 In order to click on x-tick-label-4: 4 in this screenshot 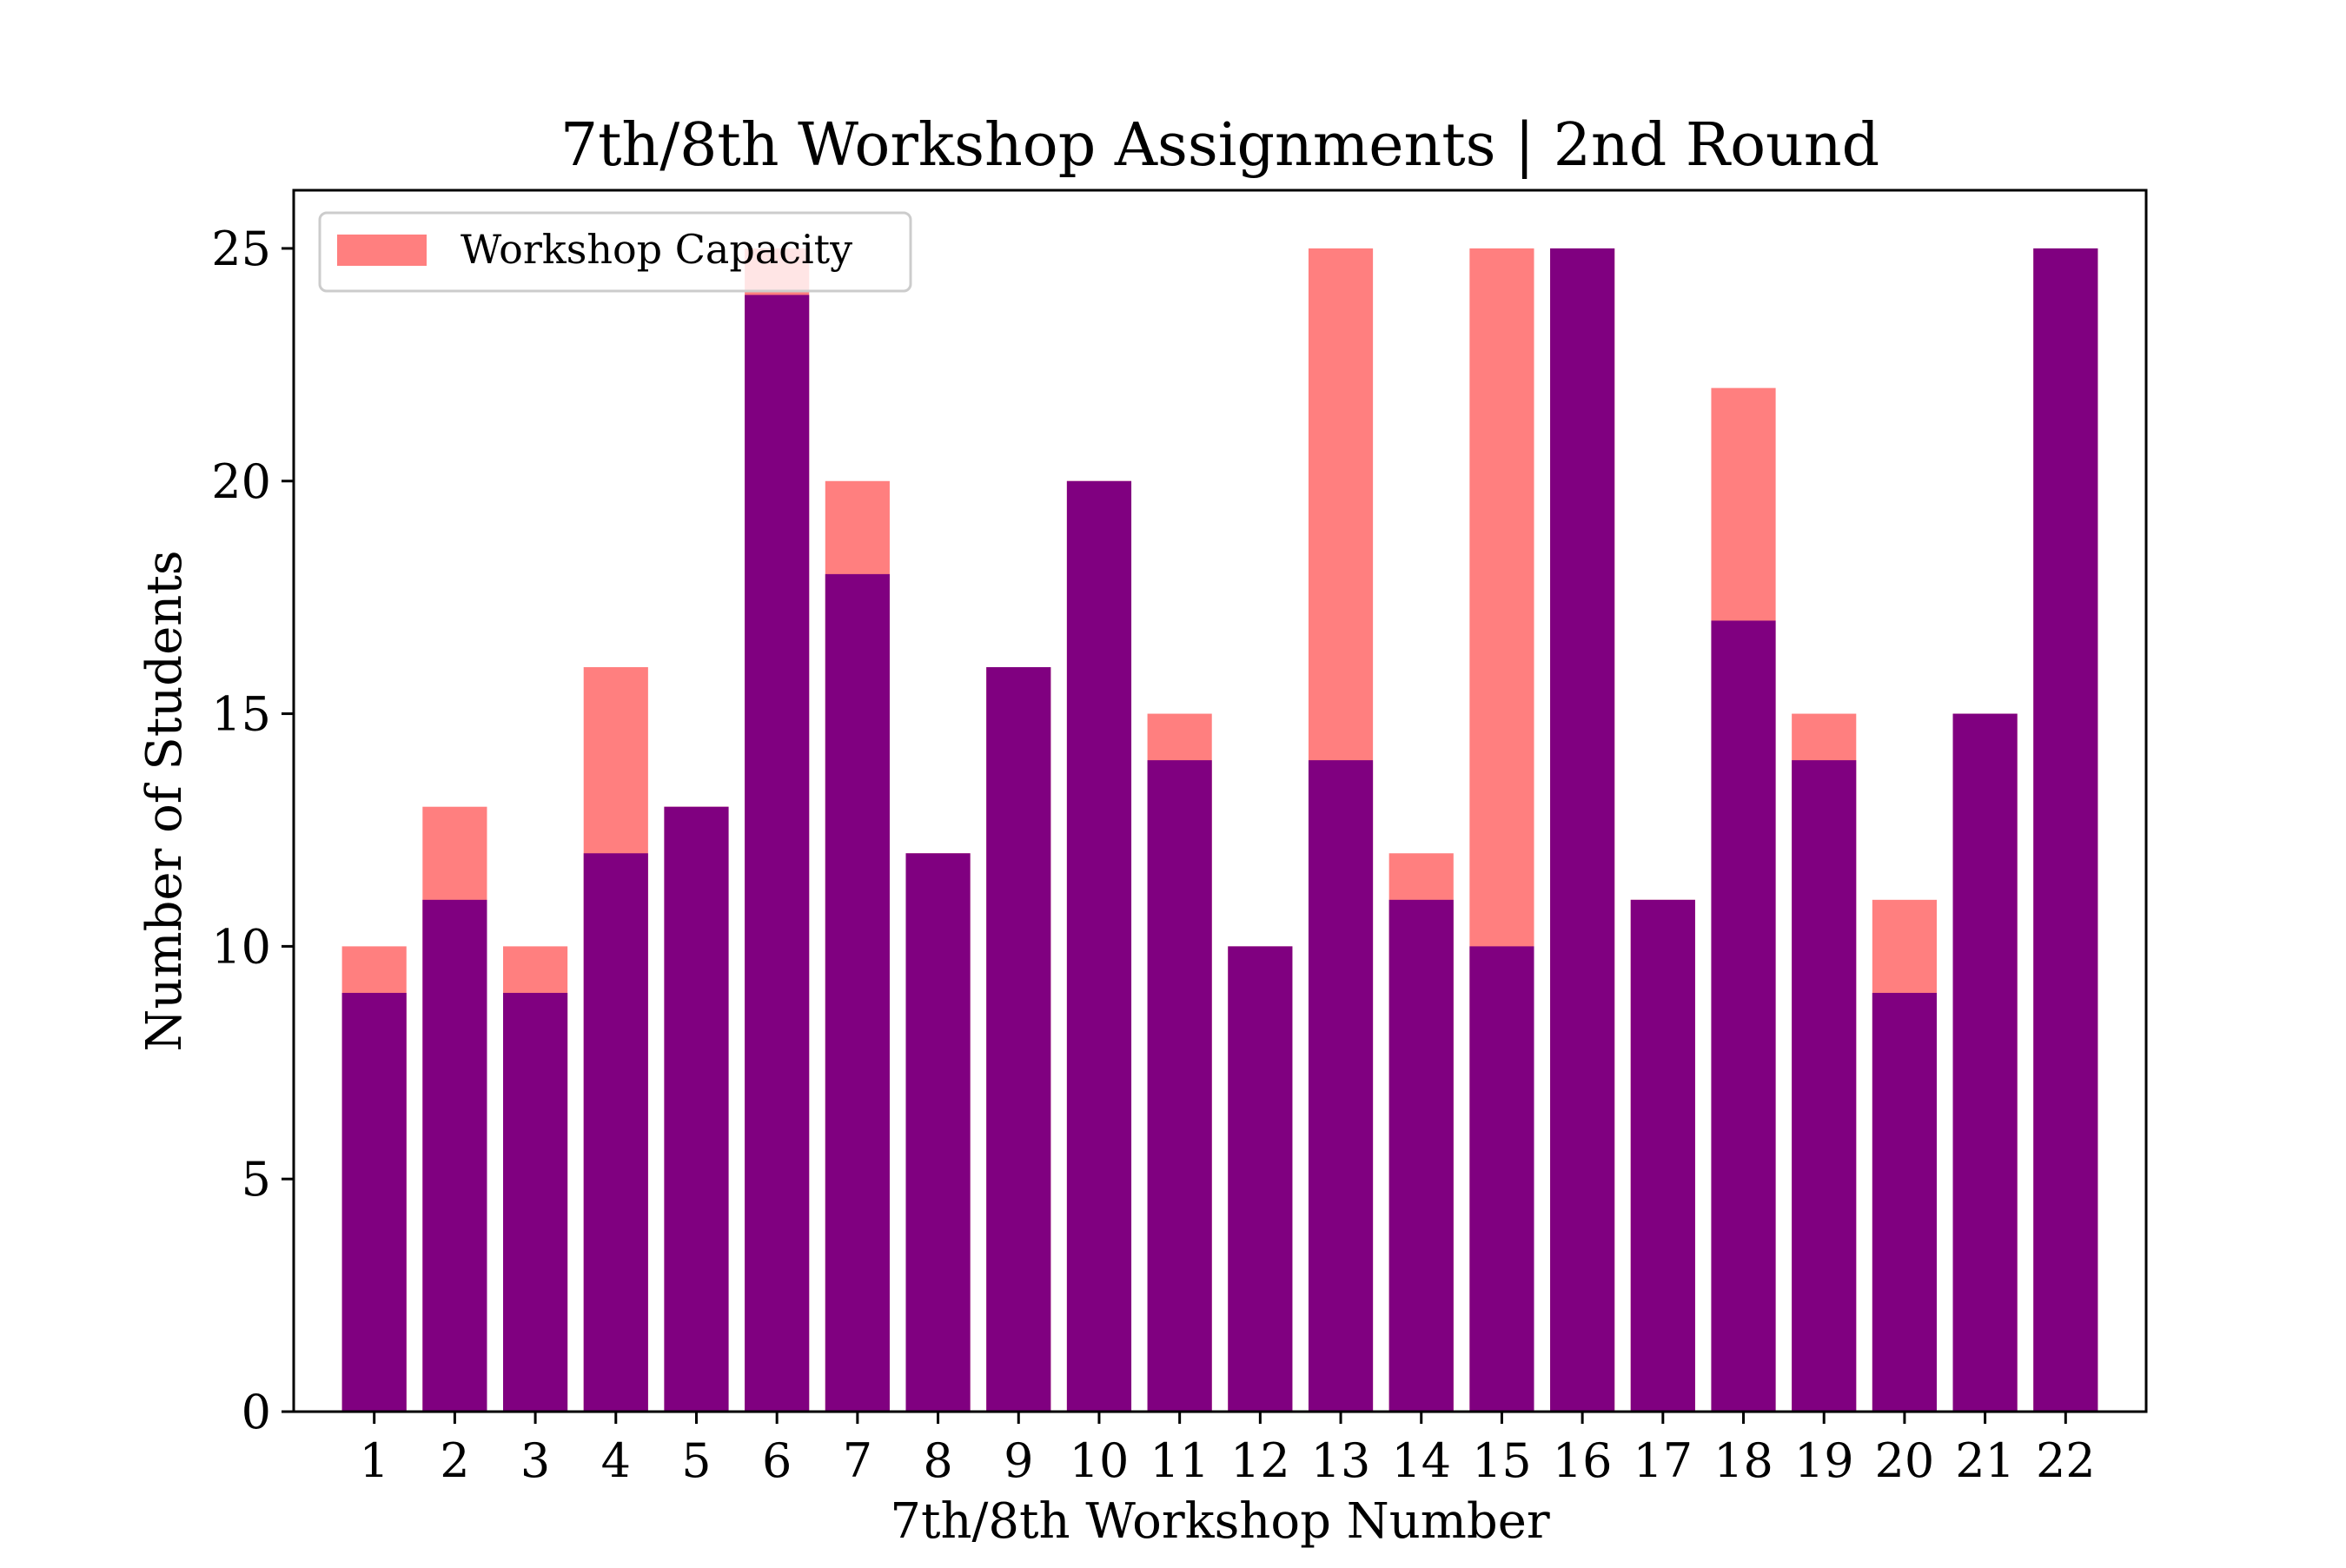, I will do `click(616, 1460)`.